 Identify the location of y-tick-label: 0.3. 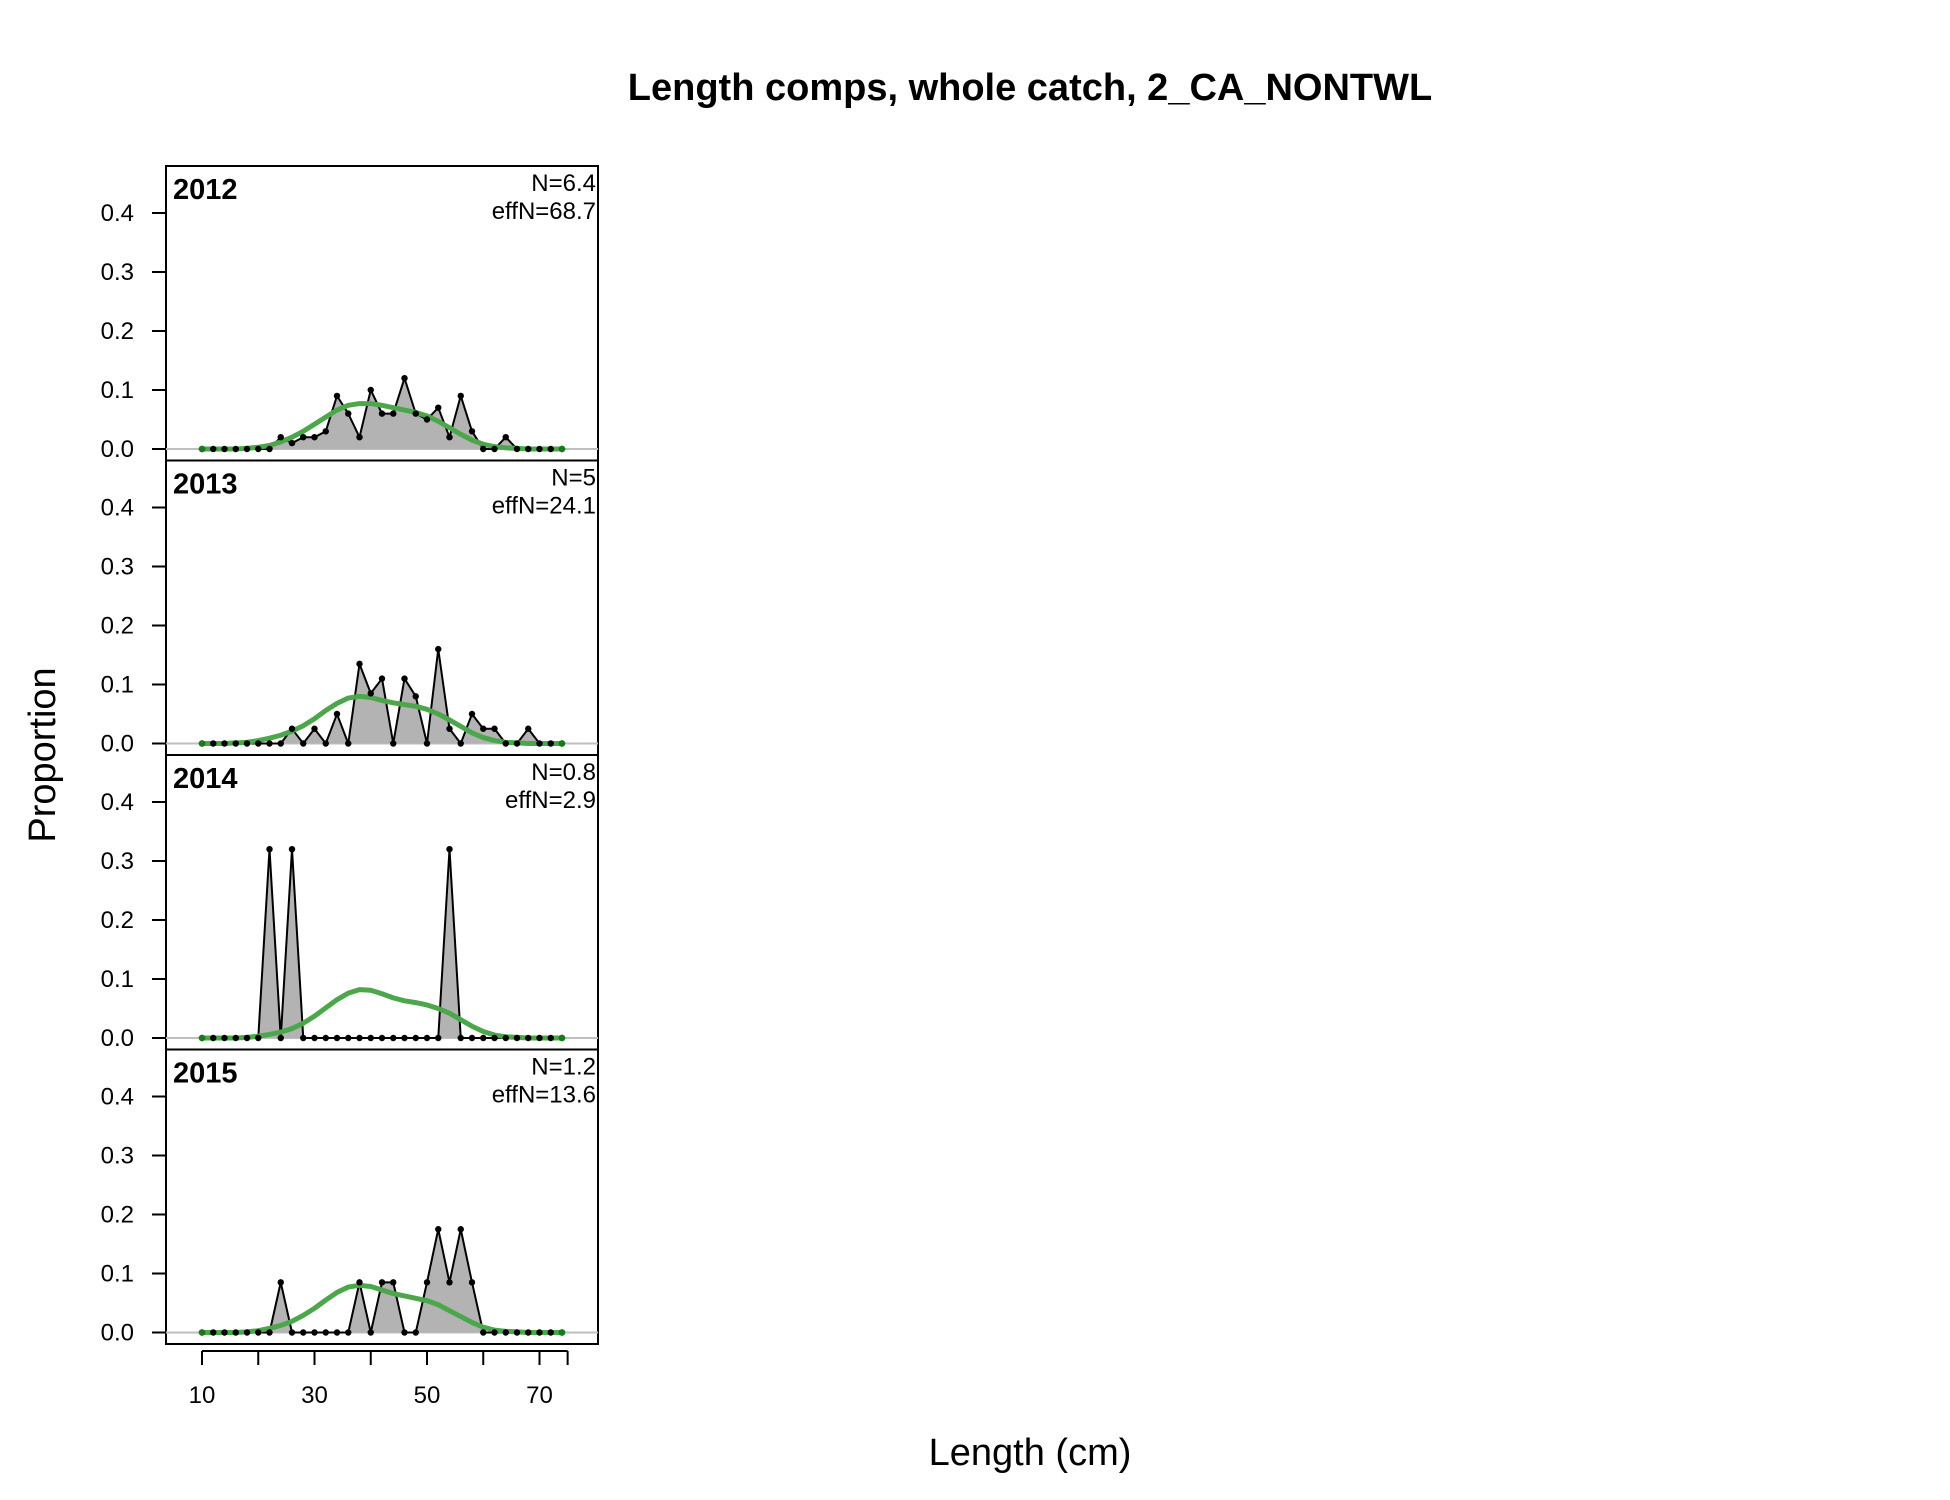
(117, 1156).